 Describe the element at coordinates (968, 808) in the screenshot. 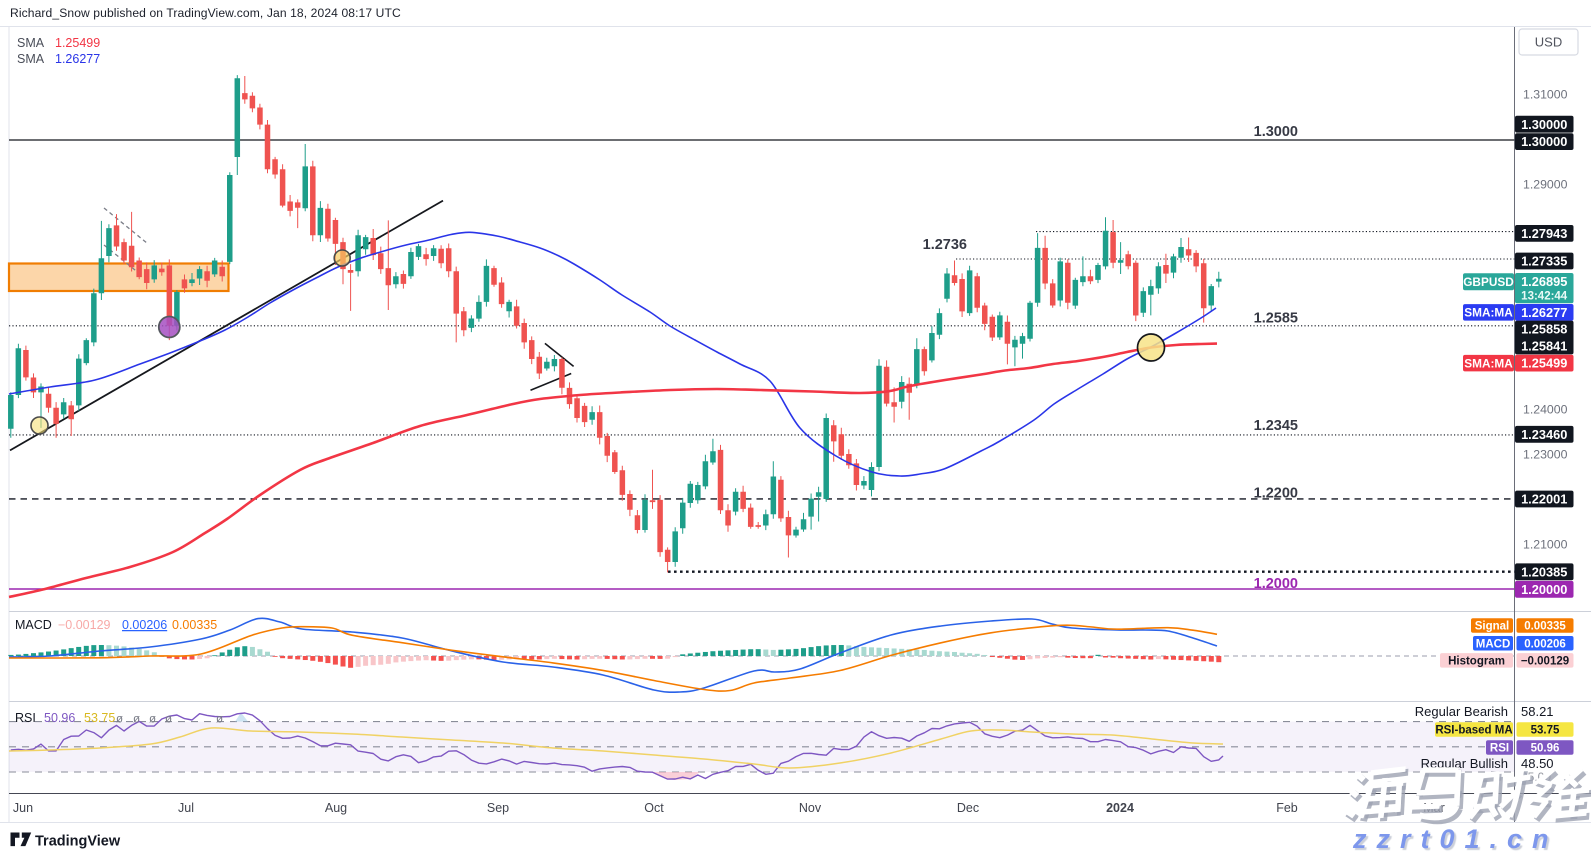

I see `svg-text: Dec` at that location.